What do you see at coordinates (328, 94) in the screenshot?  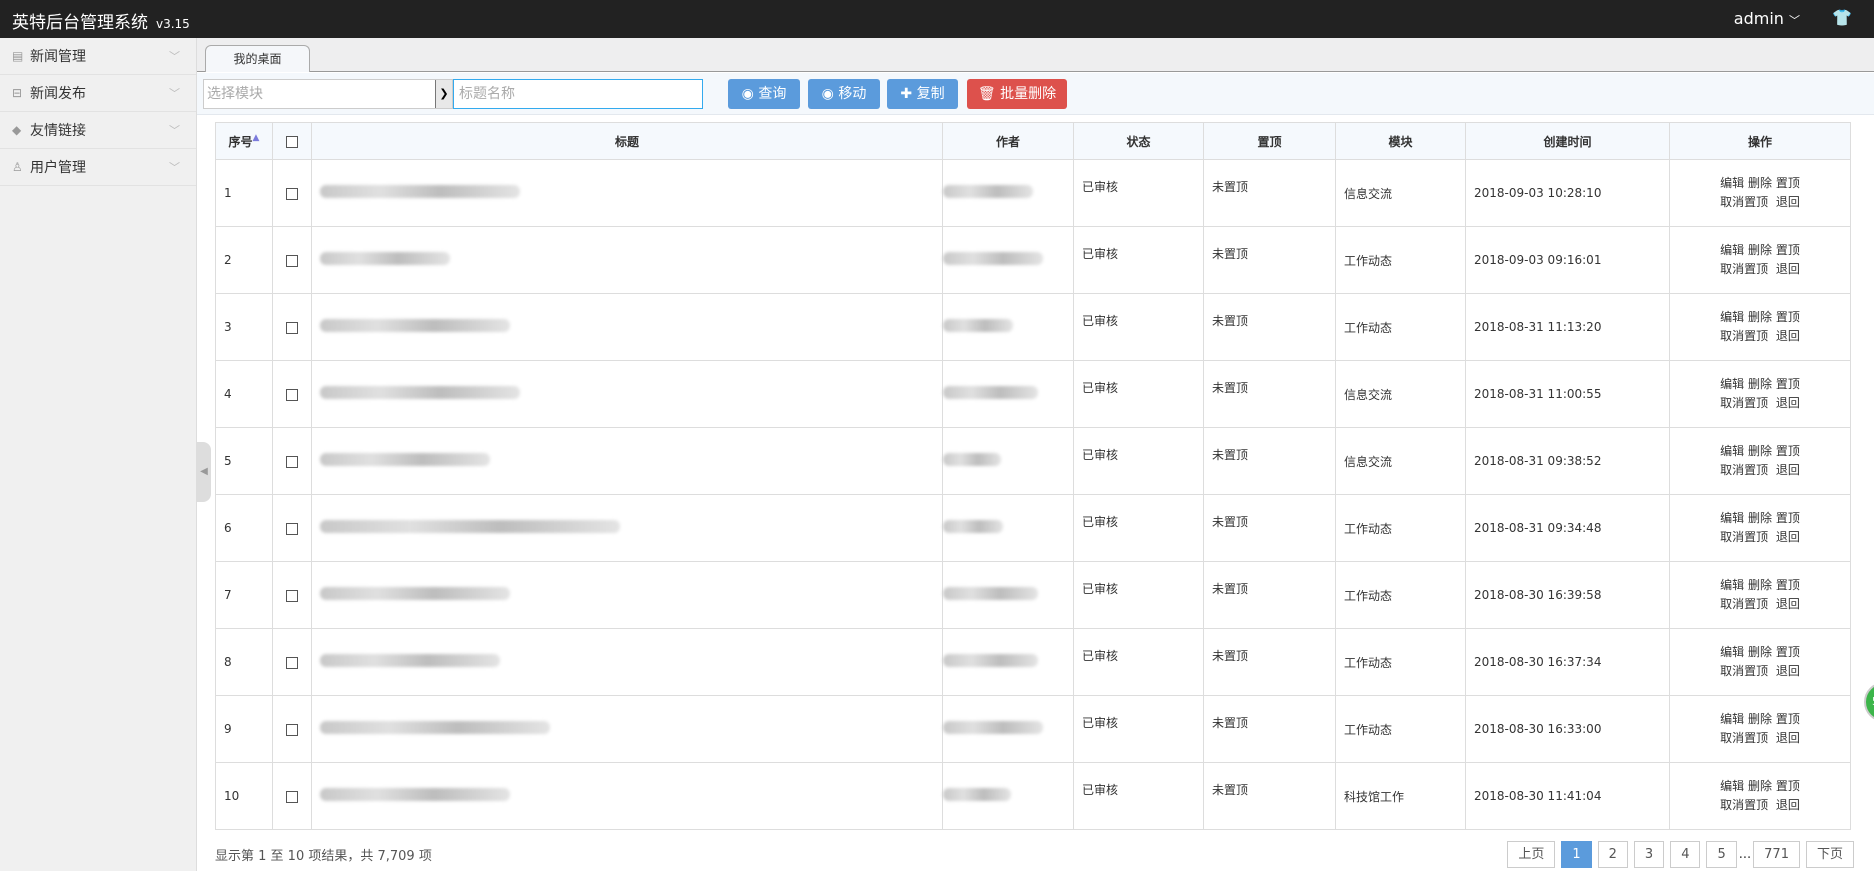 I see `module-select: 选择模块 ❯` at bounding box center [328, 94].